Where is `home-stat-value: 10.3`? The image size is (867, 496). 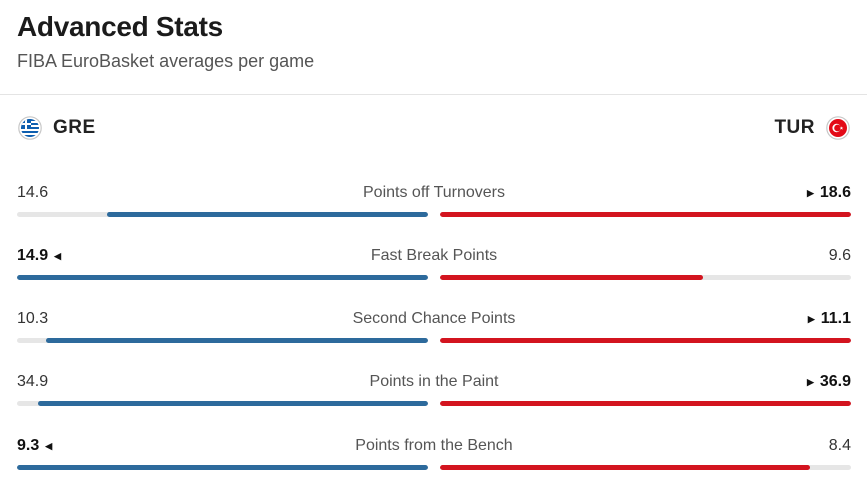
home-stat-value: 10.3 is located at coordinates (32, 319).